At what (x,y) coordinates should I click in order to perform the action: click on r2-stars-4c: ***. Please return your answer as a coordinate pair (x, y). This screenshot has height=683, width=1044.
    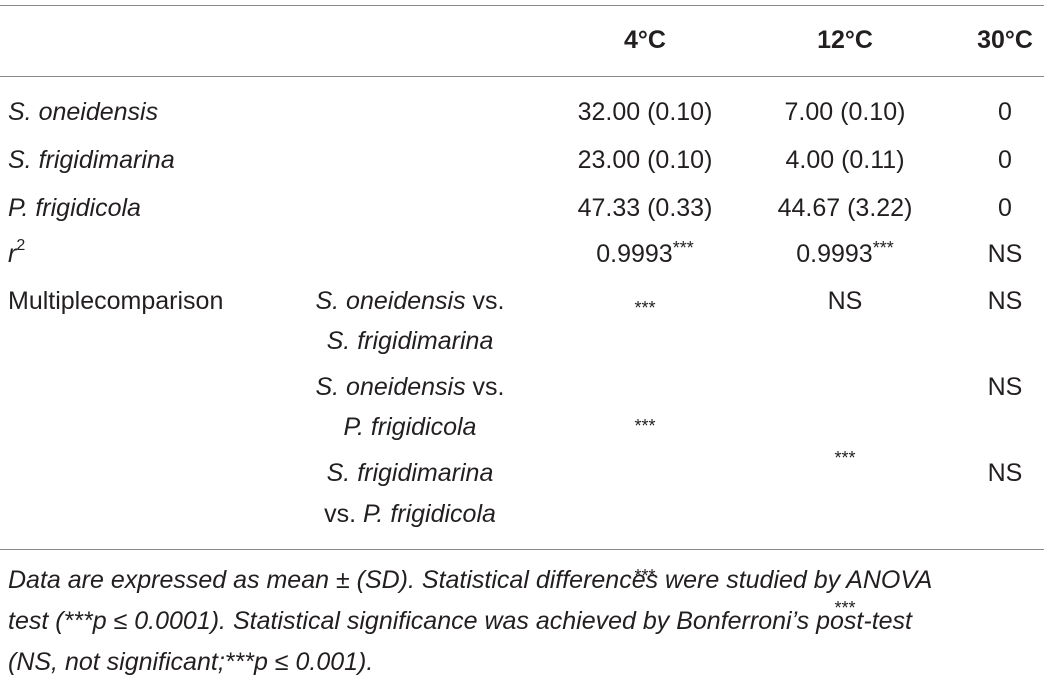
    Looking at the image, I should click on (683, 248).